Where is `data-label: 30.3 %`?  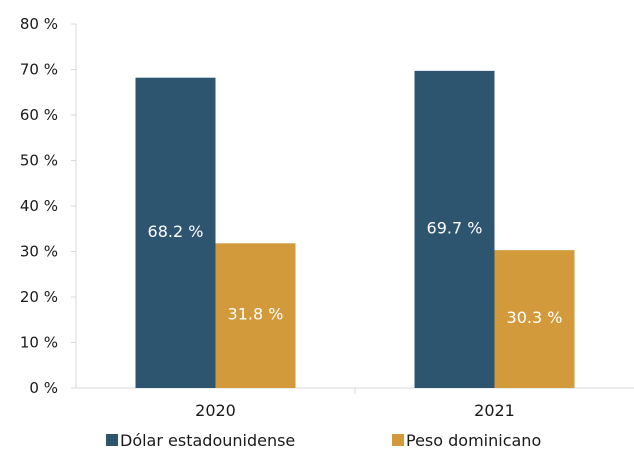
data-label: 30.3 % is located at coordinates (535, 317).